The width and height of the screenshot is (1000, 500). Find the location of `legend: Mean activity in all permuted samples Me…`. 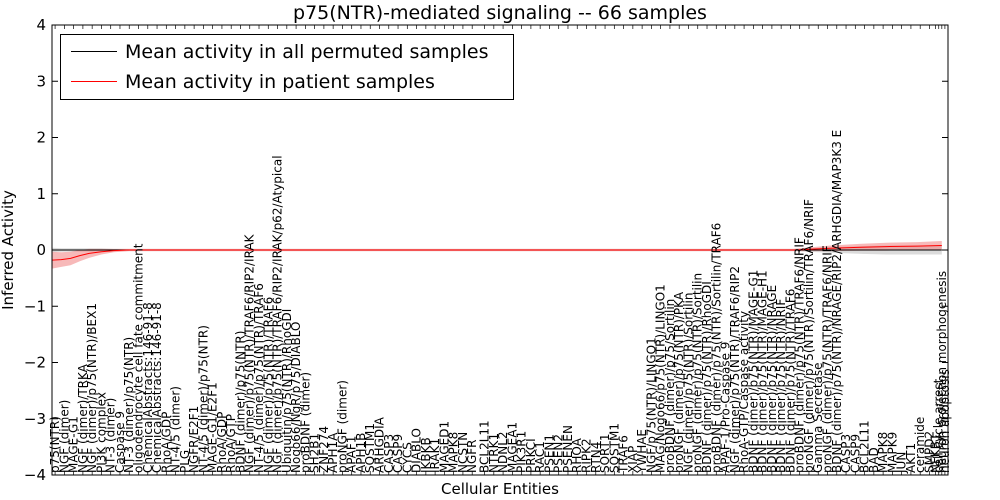

legend: Mean activity in all permuted samples Me… is located at coordinates (287, 67).